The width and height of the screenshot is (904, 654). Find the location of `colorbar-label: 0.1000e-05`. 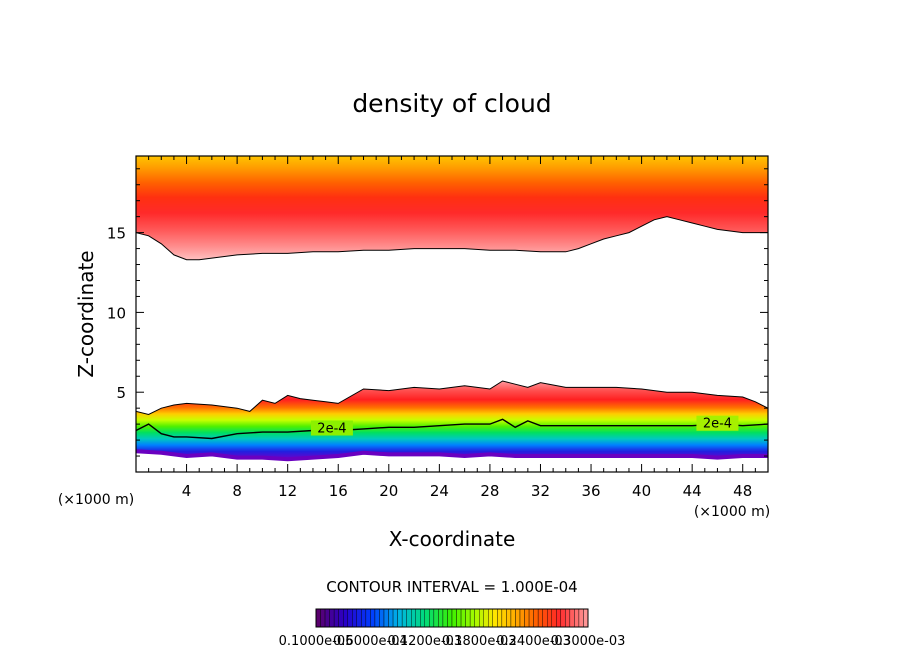

colorbar-label: 0.1000e-05 is located at coordinates (316, 641).